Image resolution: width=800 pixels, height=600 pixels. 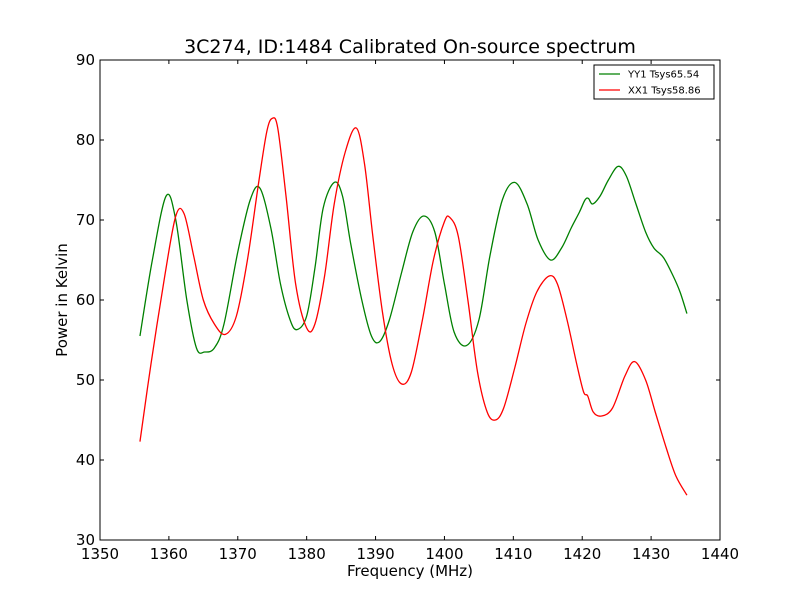 What do you see at coordinates (513, 554) in the screenshot?
I see `x-tick-label: 1410` at bounding box center [513, 554].